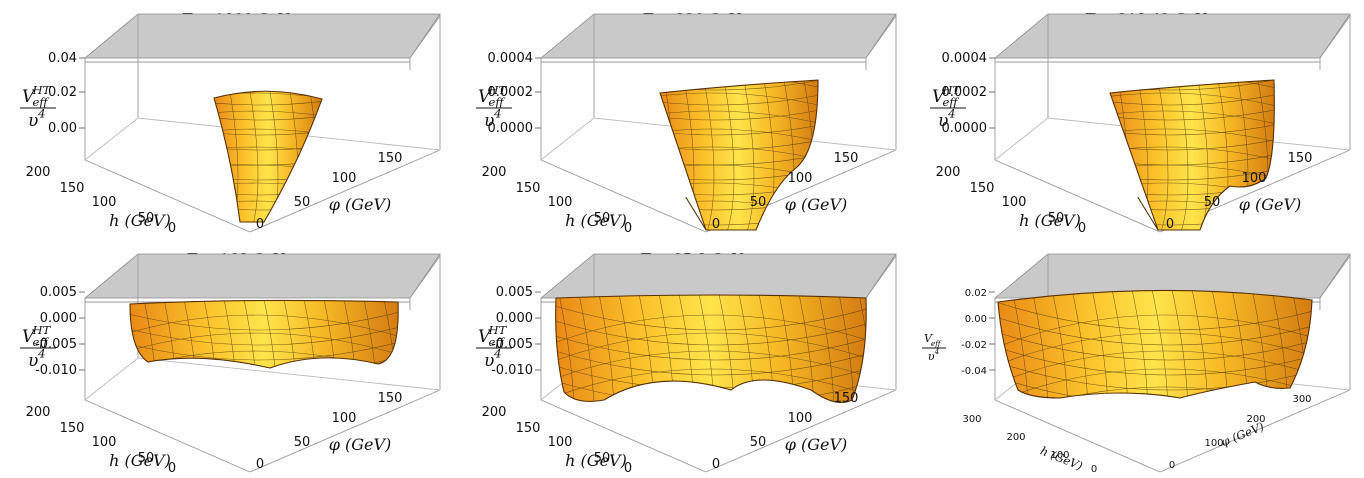 Image resolution: width=1364 pixels, height=478 pixels. What do you see at coordinates (58, 292) in the screenshot?
I see `z-tick-label: 0.005` at bounding box center [58, 292].